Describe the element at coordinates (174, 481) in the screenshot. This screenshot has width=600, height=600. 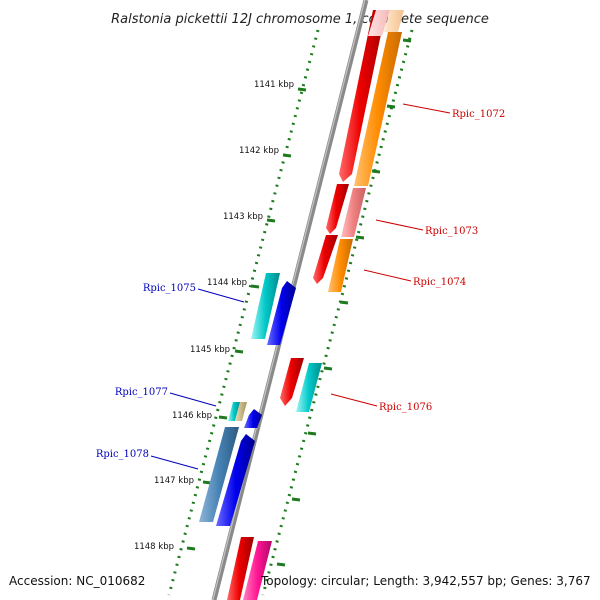
I see `tick-label-1147: 1147 kbp` at that location.